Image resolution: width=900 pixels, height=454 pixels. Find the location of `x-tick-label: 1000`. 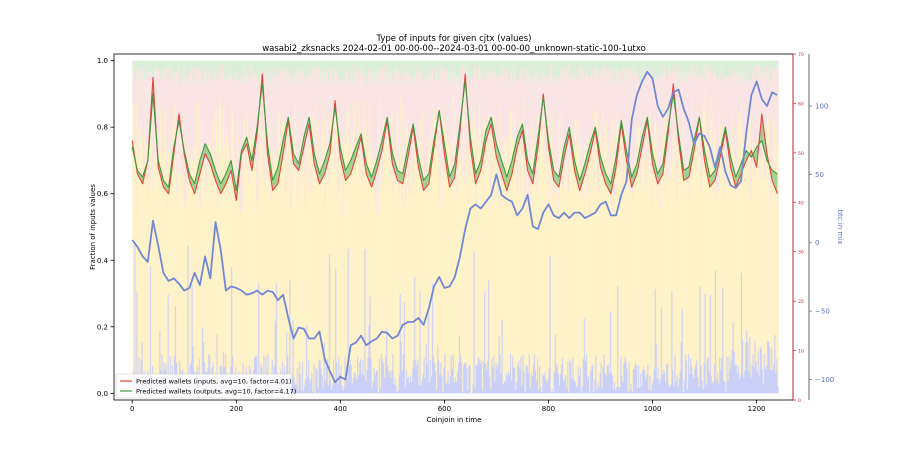

x-tick-label: 1000 is located at coordinates (653, 409).